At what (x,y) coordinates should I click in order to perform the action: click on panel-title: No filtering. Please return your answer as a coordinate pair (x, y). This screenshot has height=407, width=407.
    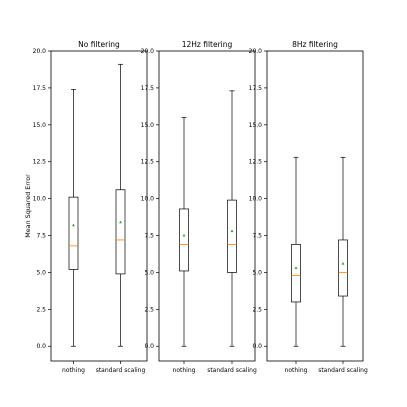
    Looking at the image, I should click on (99, 44).